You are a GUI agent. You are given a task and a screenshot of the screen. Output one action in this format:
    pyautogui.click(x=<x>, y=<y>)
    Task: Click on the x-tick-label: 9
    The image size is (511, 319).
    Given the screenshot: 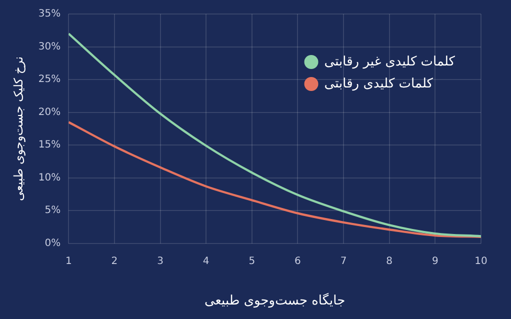 What is the action you would take?
    pyautogui.click(x=435, y=261)
    